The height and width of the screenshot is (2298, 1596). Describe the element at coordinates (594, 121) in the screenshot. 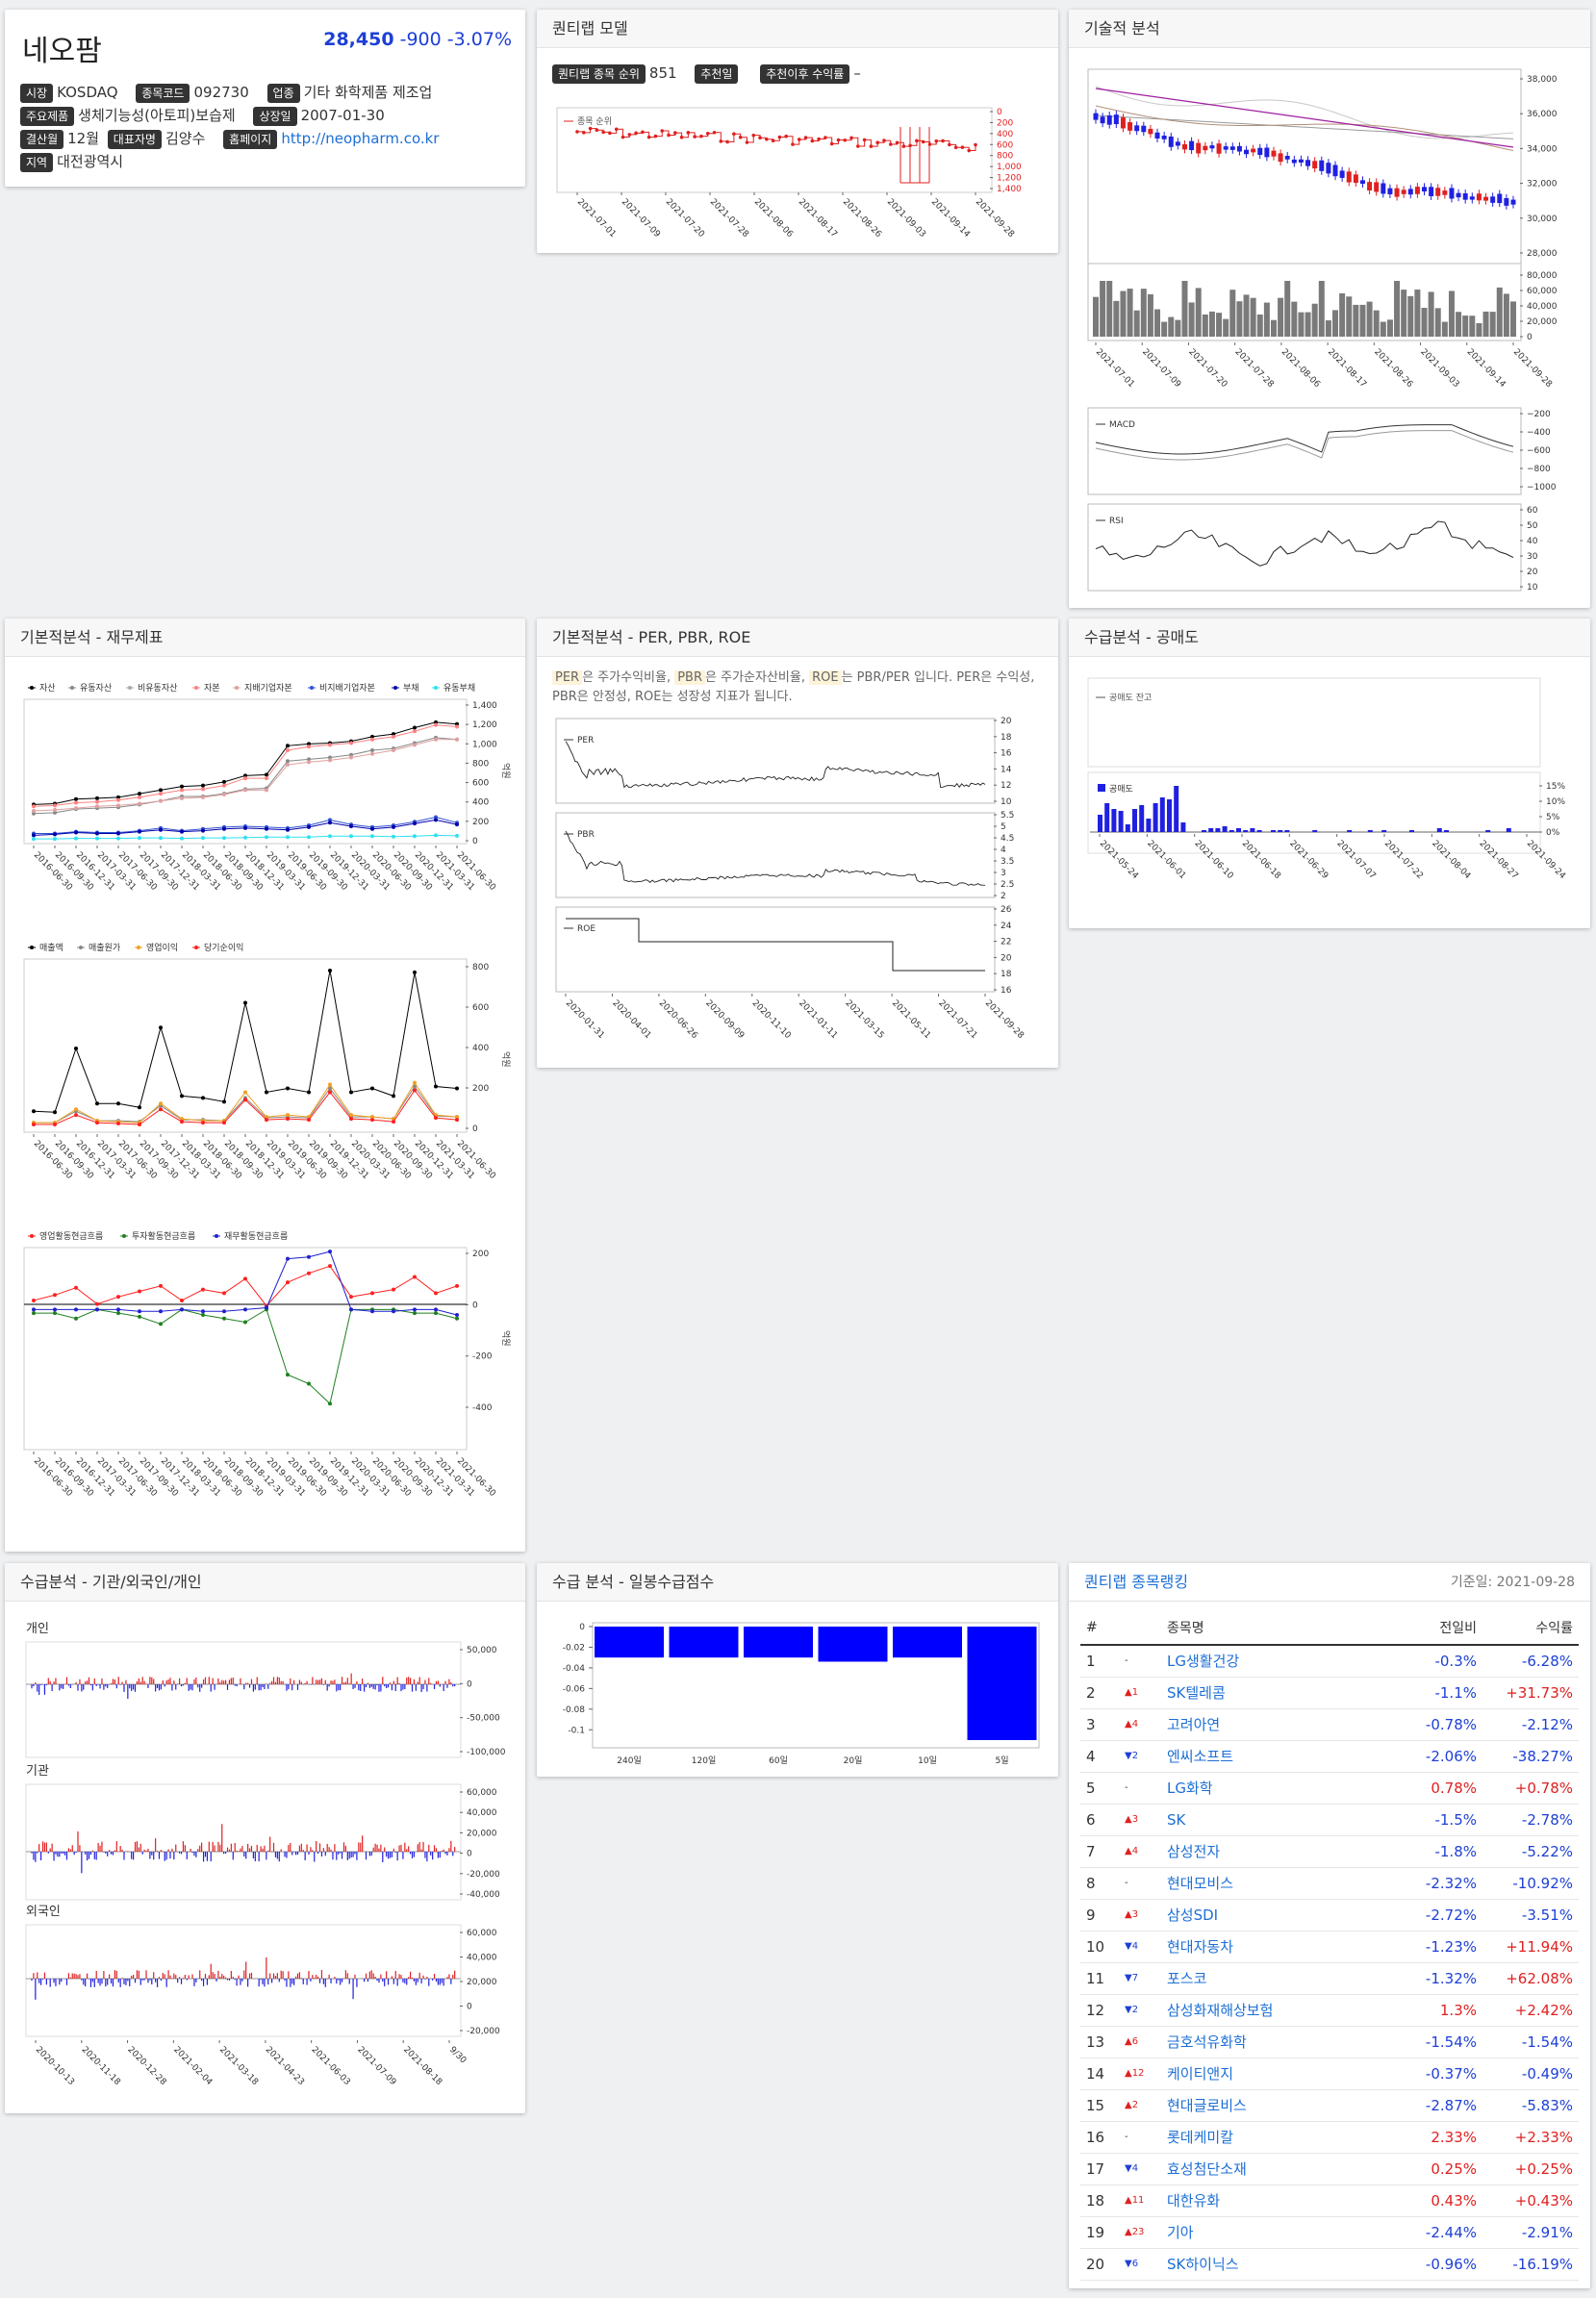

I see `quant-legend-label: 종목 순위` at that location.